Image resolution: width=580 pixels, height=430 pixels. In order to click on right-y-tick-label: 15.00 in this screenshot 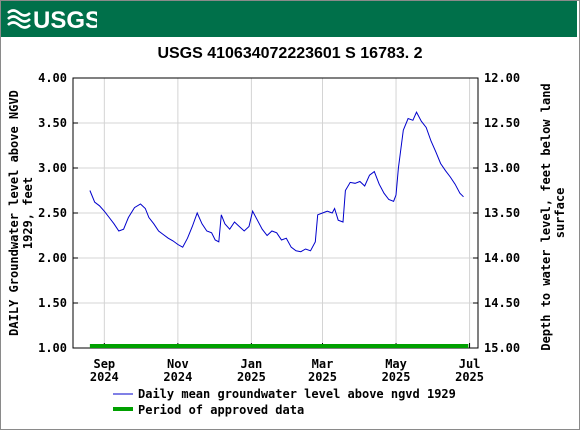, I will do `click(502, 348)`.